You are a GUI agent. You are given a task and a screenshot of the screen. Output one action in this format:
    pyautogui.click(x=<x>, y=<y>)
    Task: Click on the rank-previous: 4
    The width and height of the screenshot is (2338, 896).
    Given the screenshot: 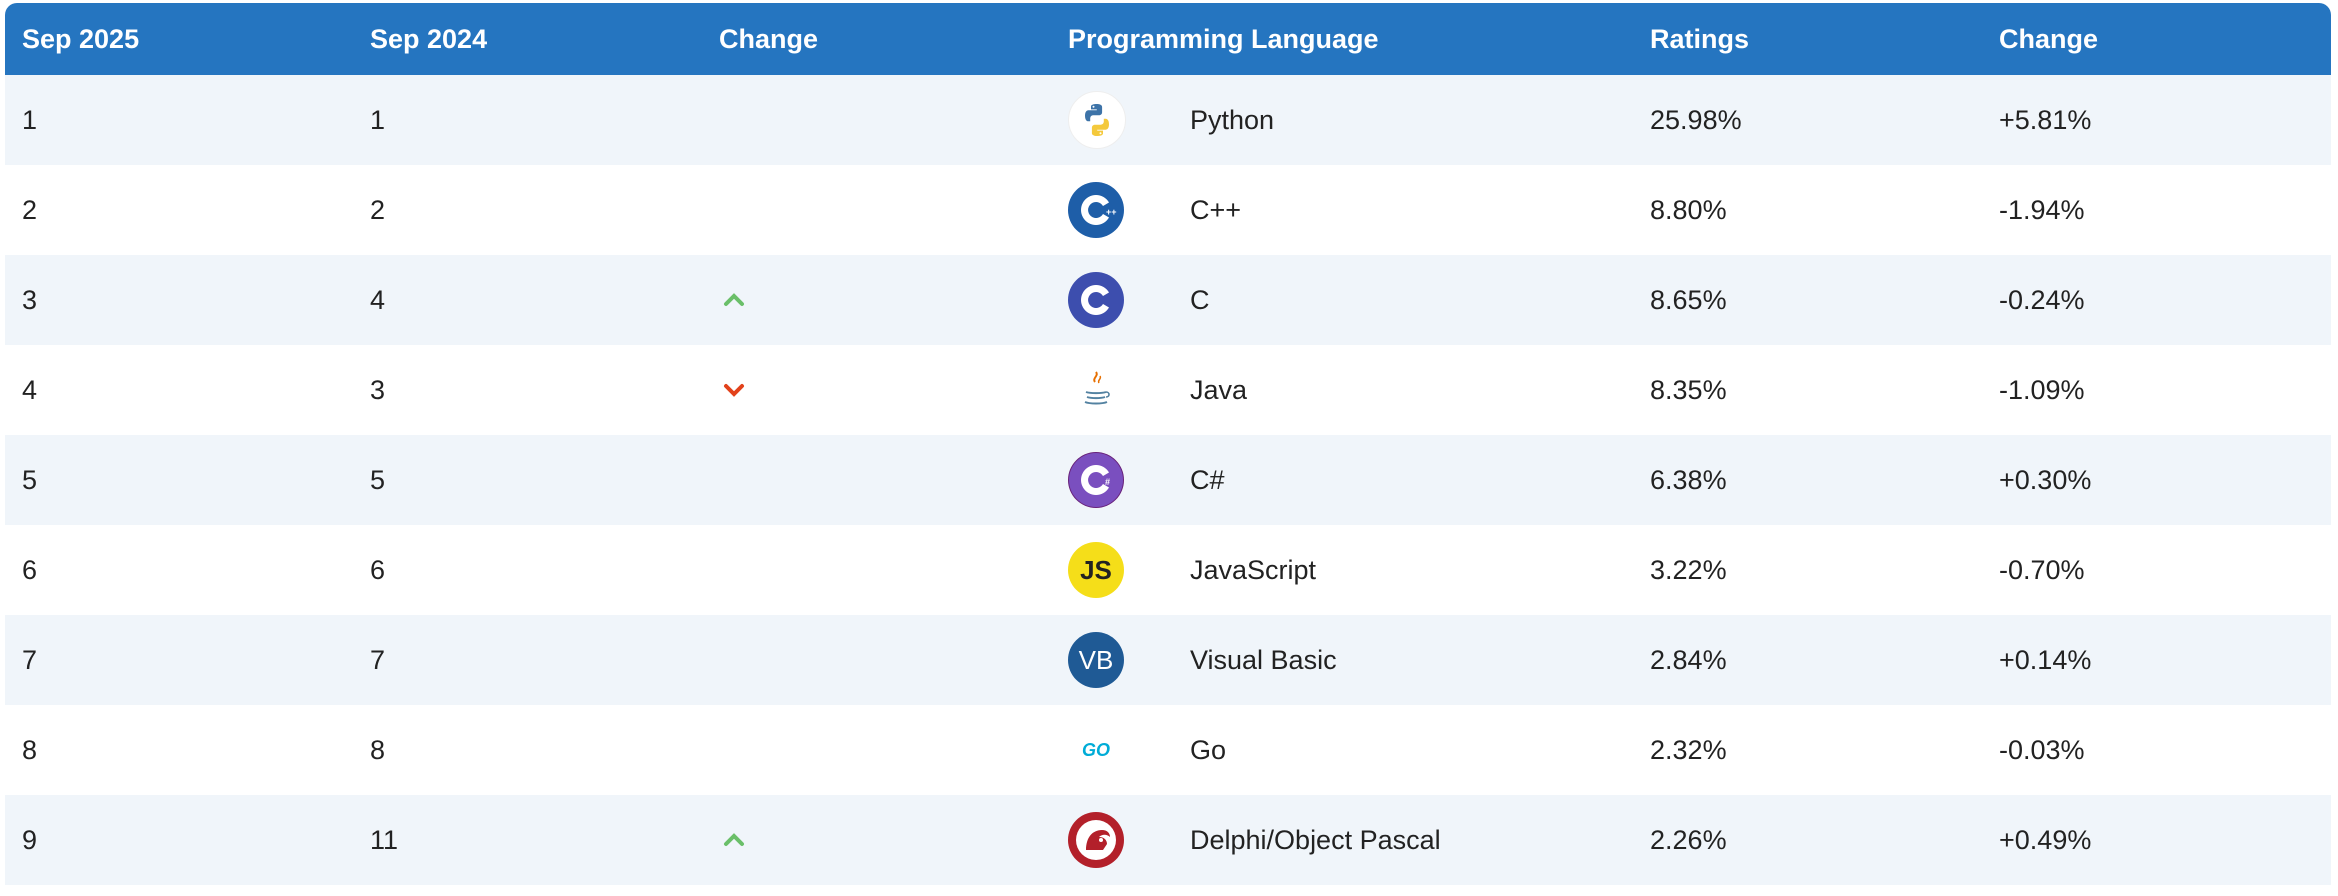 What is the action you would take?
    pyautogui.click(x=378, y=299)
    